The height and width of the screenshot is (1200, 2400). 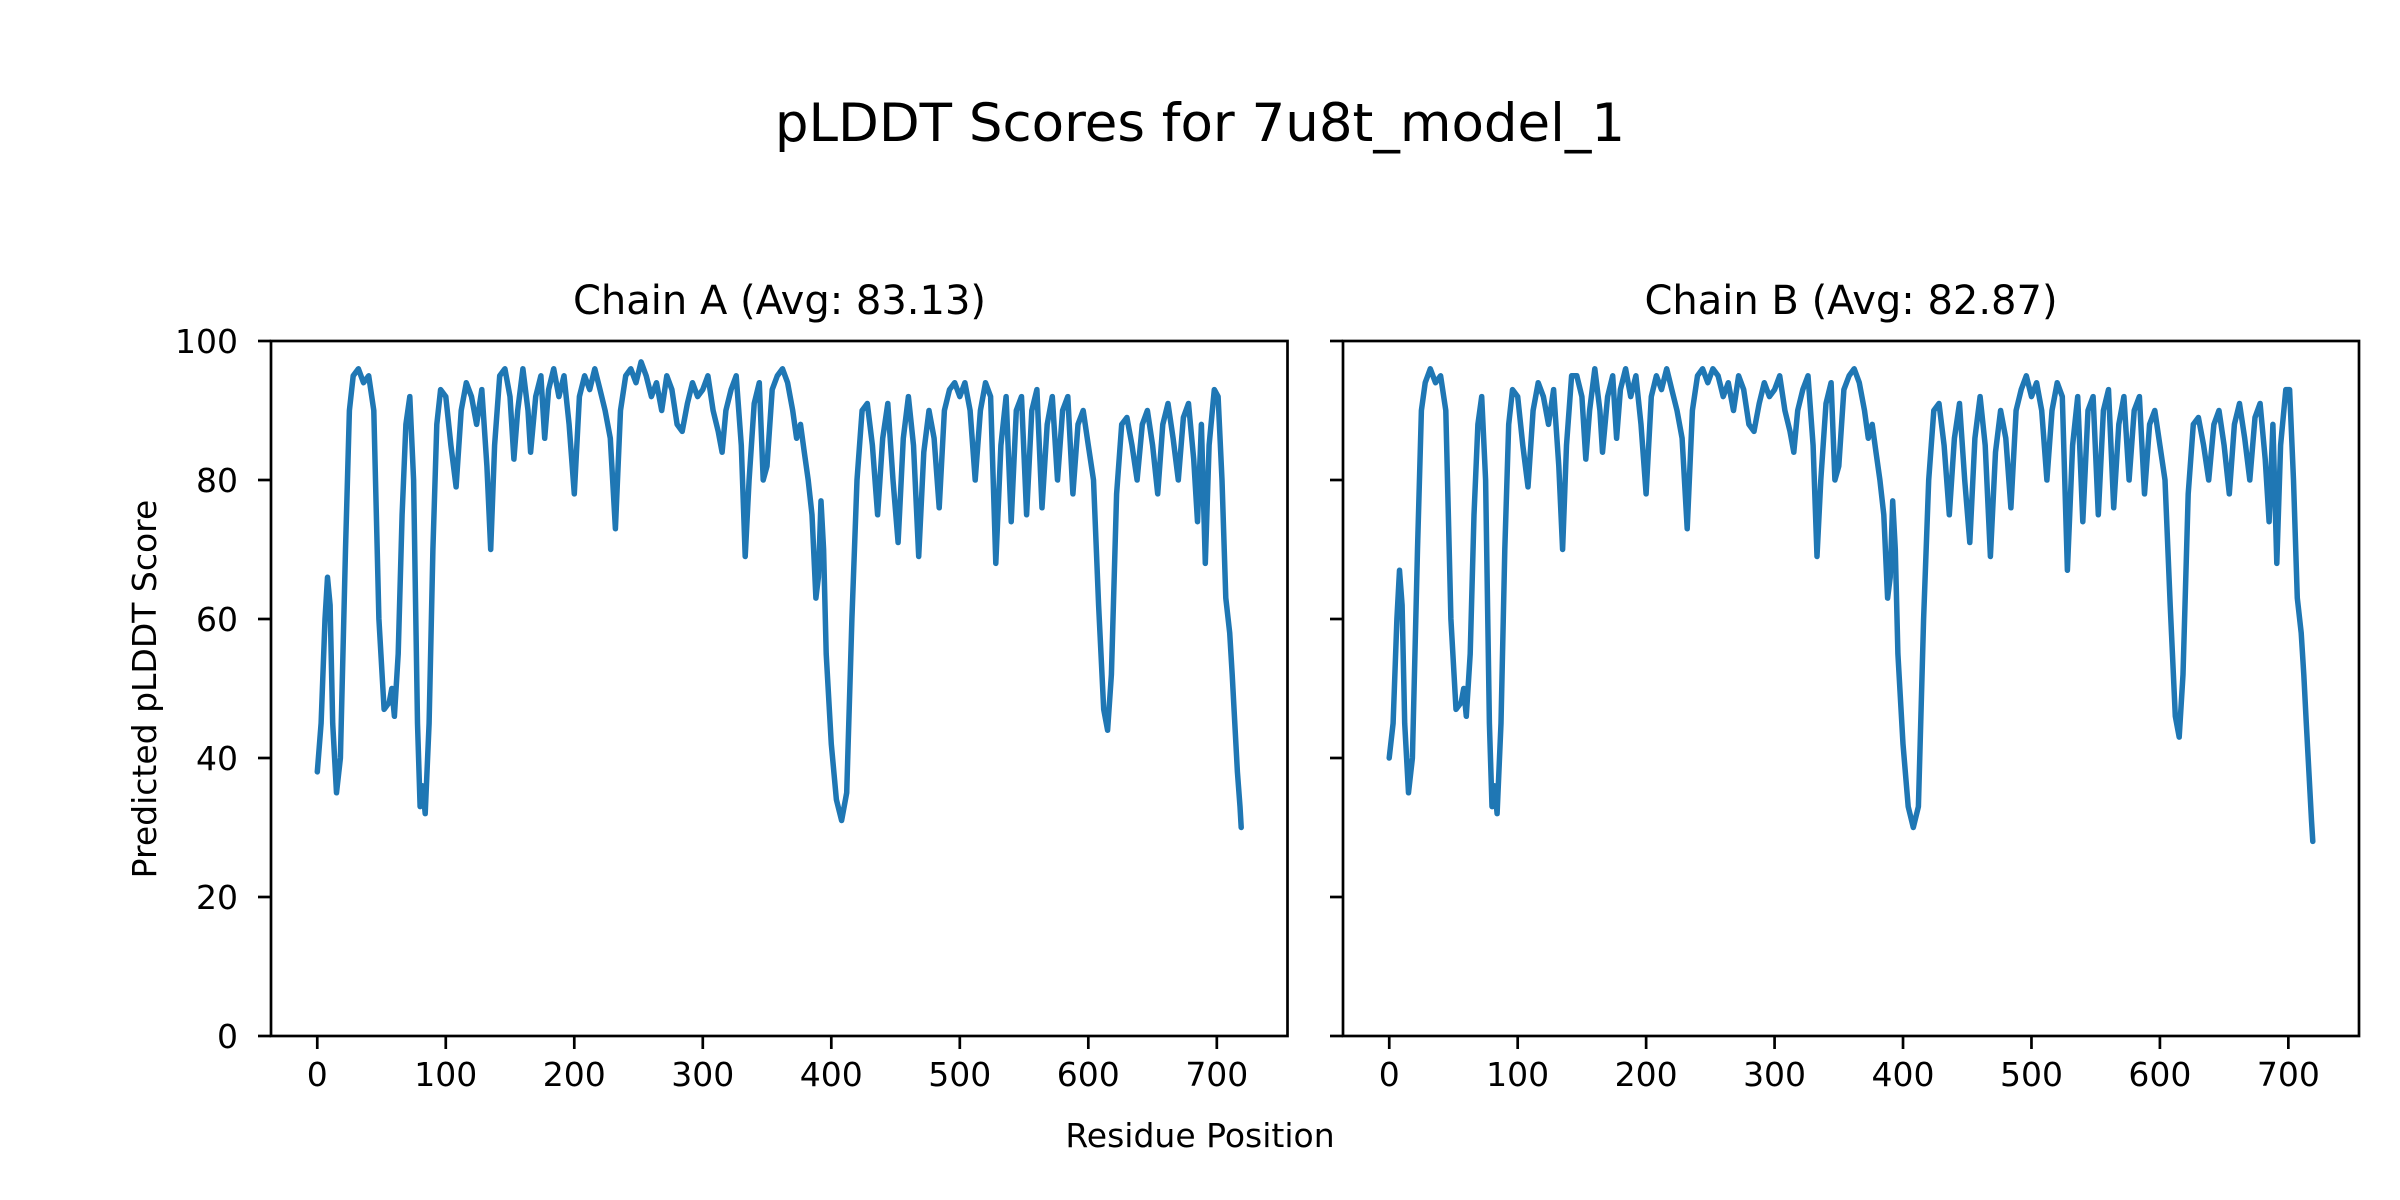 What do you see at coordinates (1646, 1074) in the screenshot?
I see `x-tick-label-b: 200` at bounding box center [1646, 1074].